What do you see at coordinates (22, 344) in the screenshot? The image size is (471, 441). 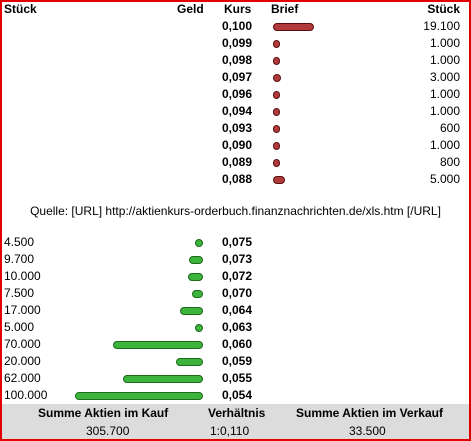 I see `buy-stueck: 70.000` at bounding box center [22, 344].